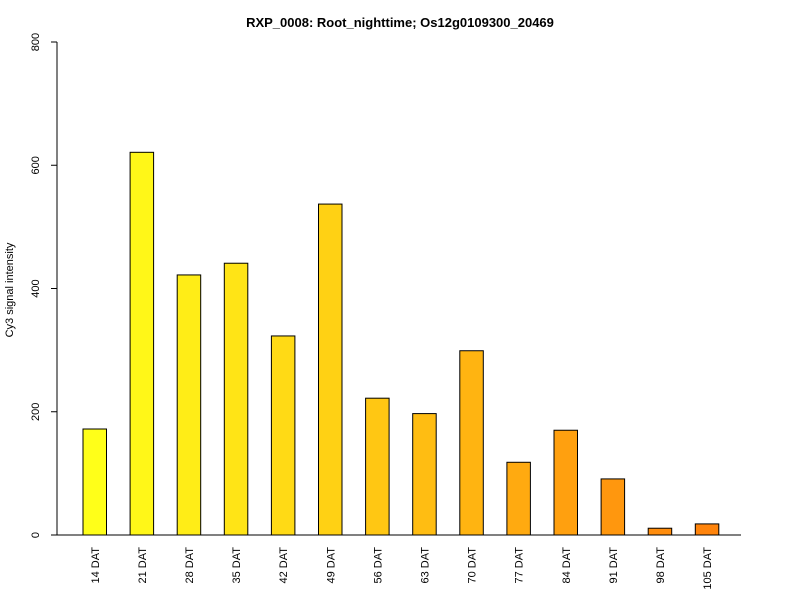  What do you see at coordinates (36, 165) in the screenshot?
I see `y-axis-tick-label: 600` at bounding box center [36, 165].